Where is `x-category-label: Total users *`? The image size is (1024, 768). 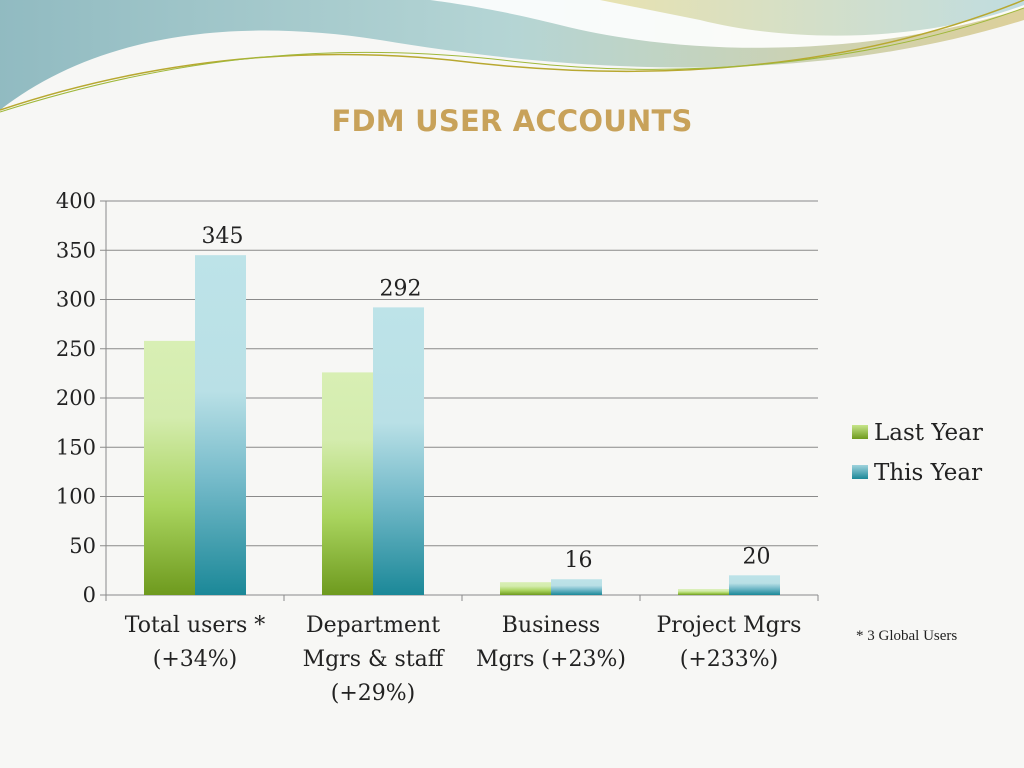
x-category-label: Total users * is located at coordinates (195, 625).